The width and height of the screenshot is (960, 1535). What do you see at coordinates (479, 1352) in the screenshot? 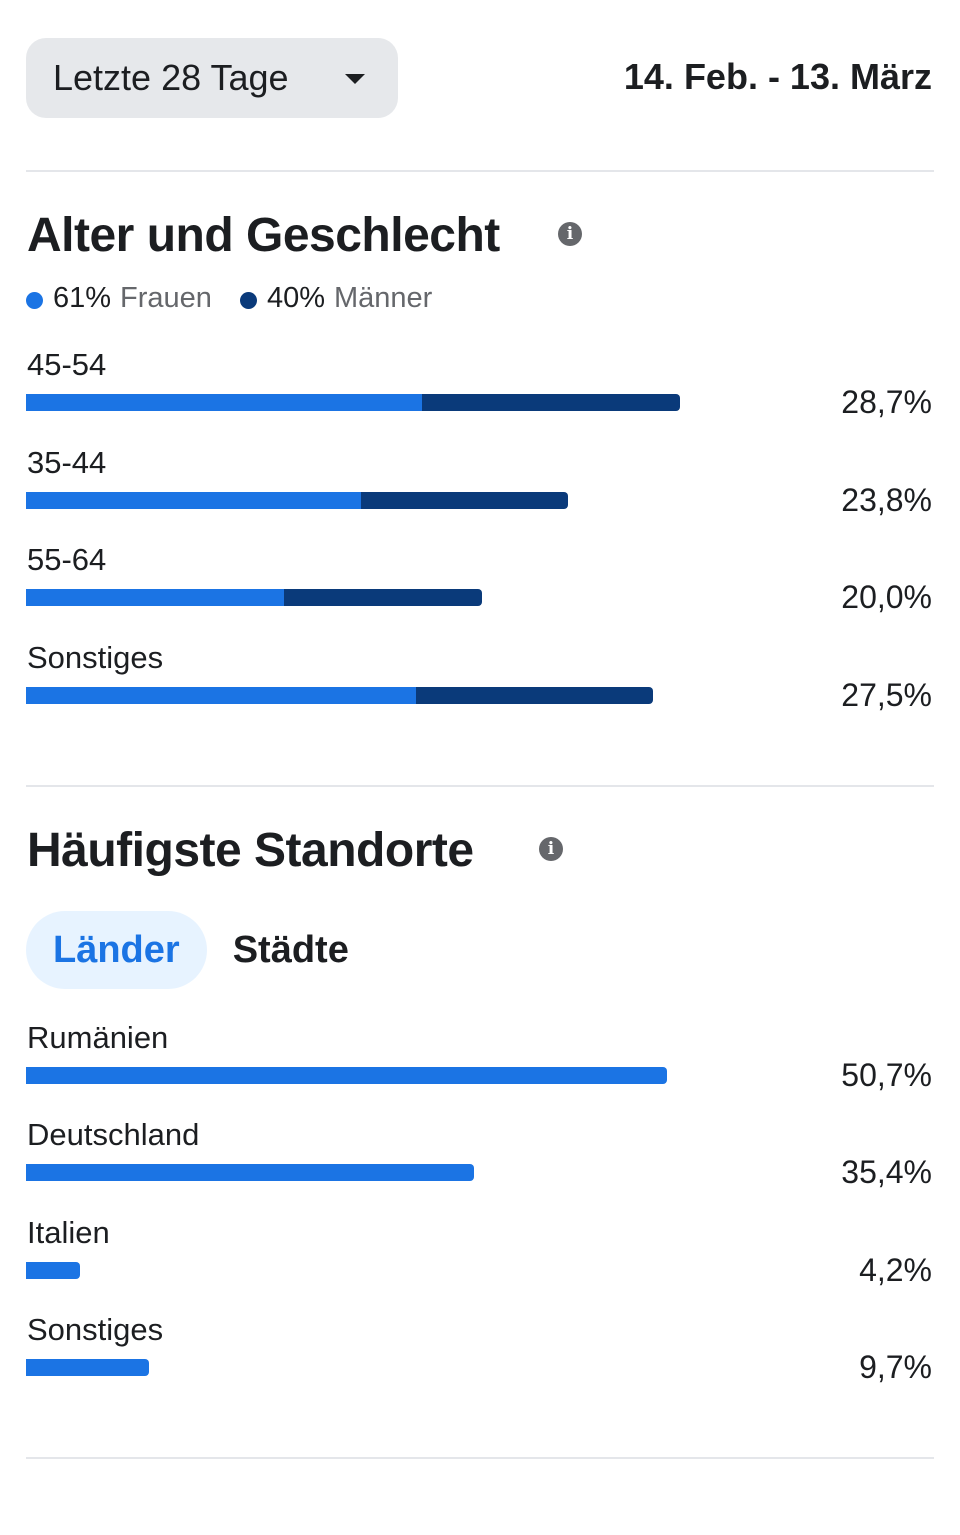
I see `location-row: Sonstiges 9,7%` at bounding box center [479, 1352].